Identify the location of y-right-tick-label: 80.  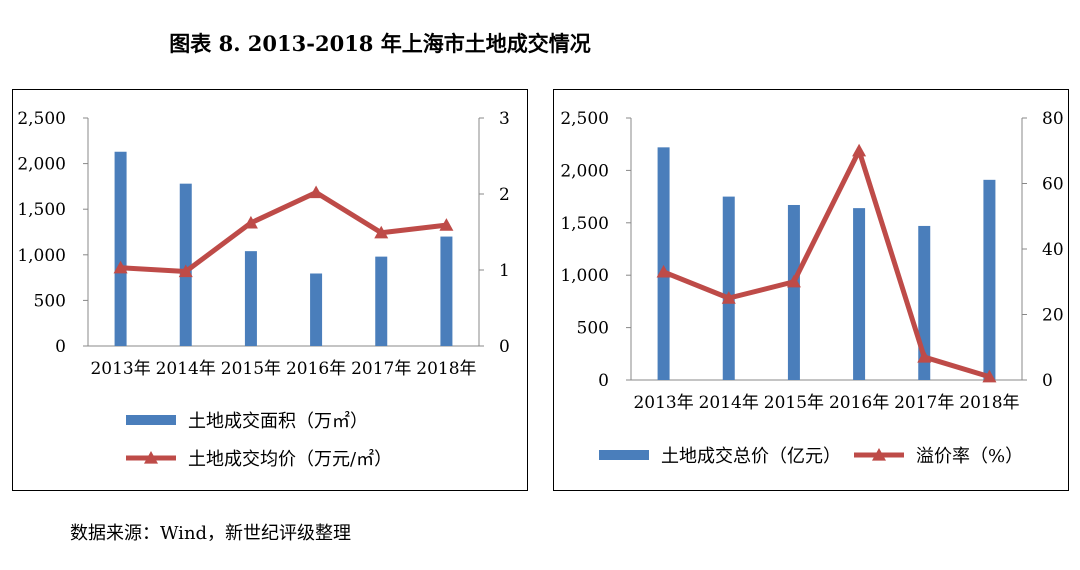
(1053, 119).